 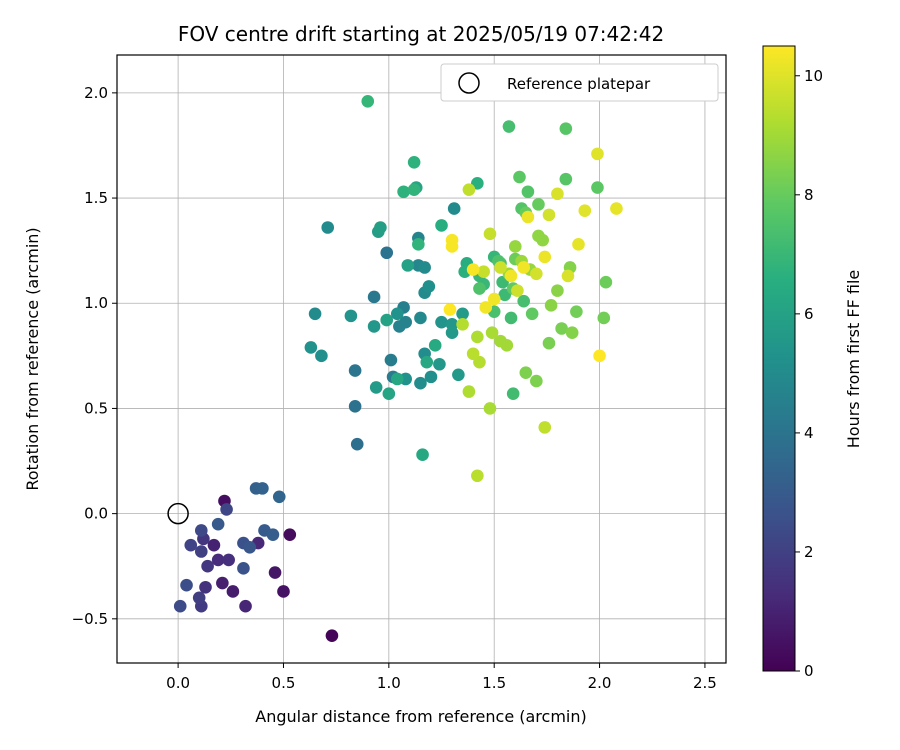 I want to click on legend-label: Reference platepar, so click(x=579, y=84).